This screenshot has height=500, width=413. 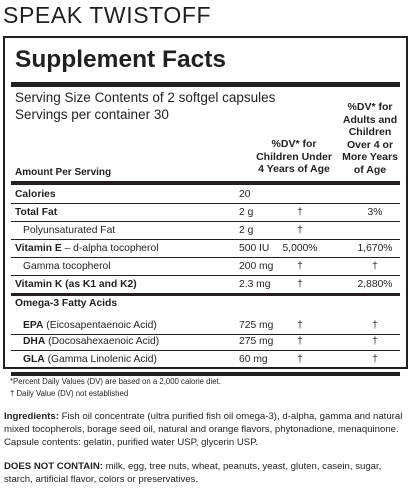 I want to click on nutrient-name: EPA, so click(x=33, y=325).